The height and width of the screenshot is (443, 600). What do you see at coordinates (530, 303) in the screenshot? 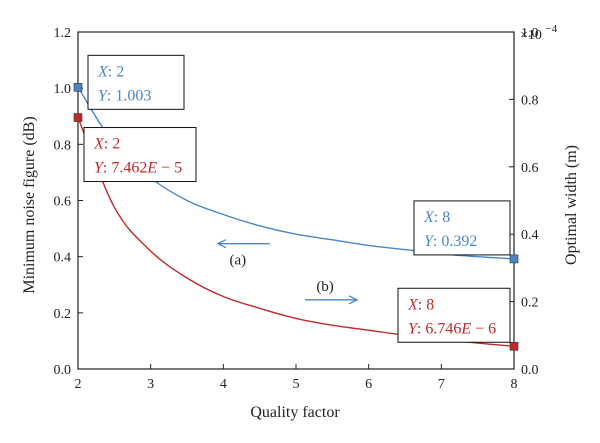
I see `y-right-tick-label: 0.2` at bounding box center [530, 303].